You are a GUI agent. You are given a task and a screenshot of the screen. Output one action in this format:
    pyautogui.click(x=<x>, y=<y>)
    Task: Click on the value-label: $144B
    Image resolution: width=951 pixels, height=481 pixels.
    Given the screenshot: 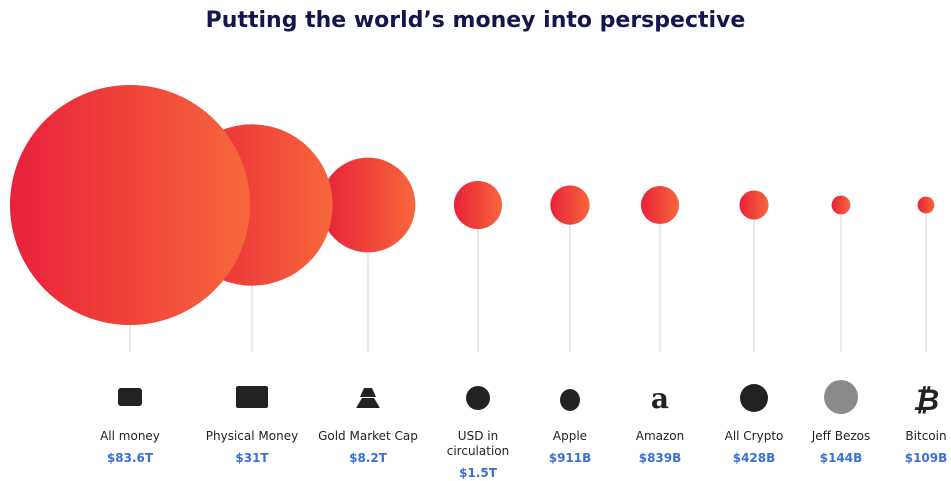 What is the action you would take?
    pyautogui.click(x=841, y=458)
    